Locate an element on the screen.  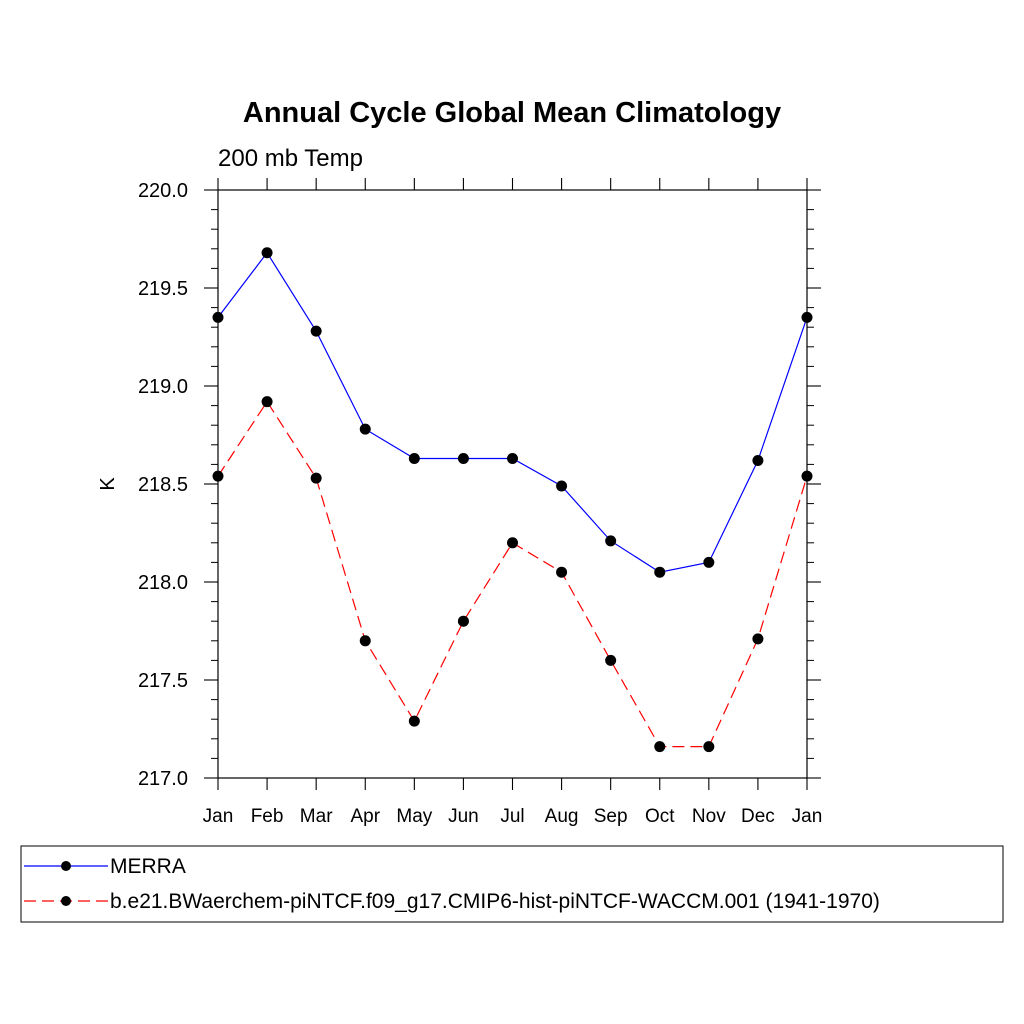
y-axis-label: K is located at coordinates (108, 484).